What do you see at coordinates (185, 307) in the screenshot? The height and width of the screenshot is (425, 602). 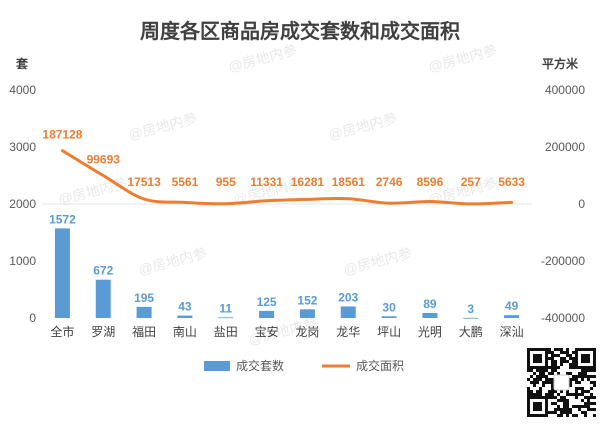 I see `bar-value-label: 43` at bounding box center [185, 307].